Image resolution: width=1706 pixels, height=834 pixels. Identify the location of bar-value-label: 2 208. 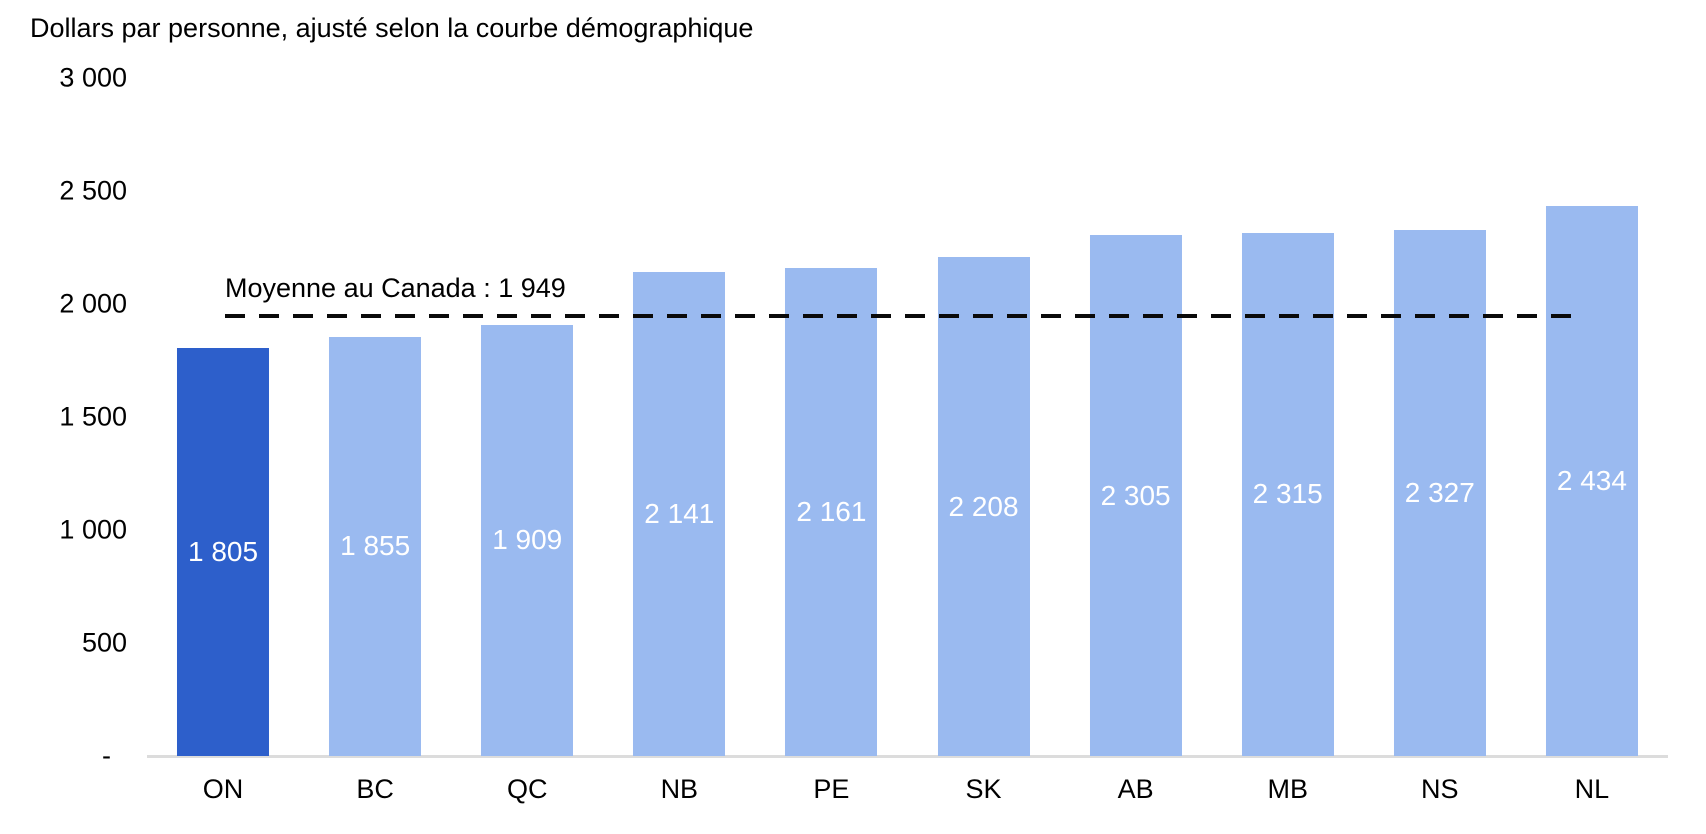
(983, 506).